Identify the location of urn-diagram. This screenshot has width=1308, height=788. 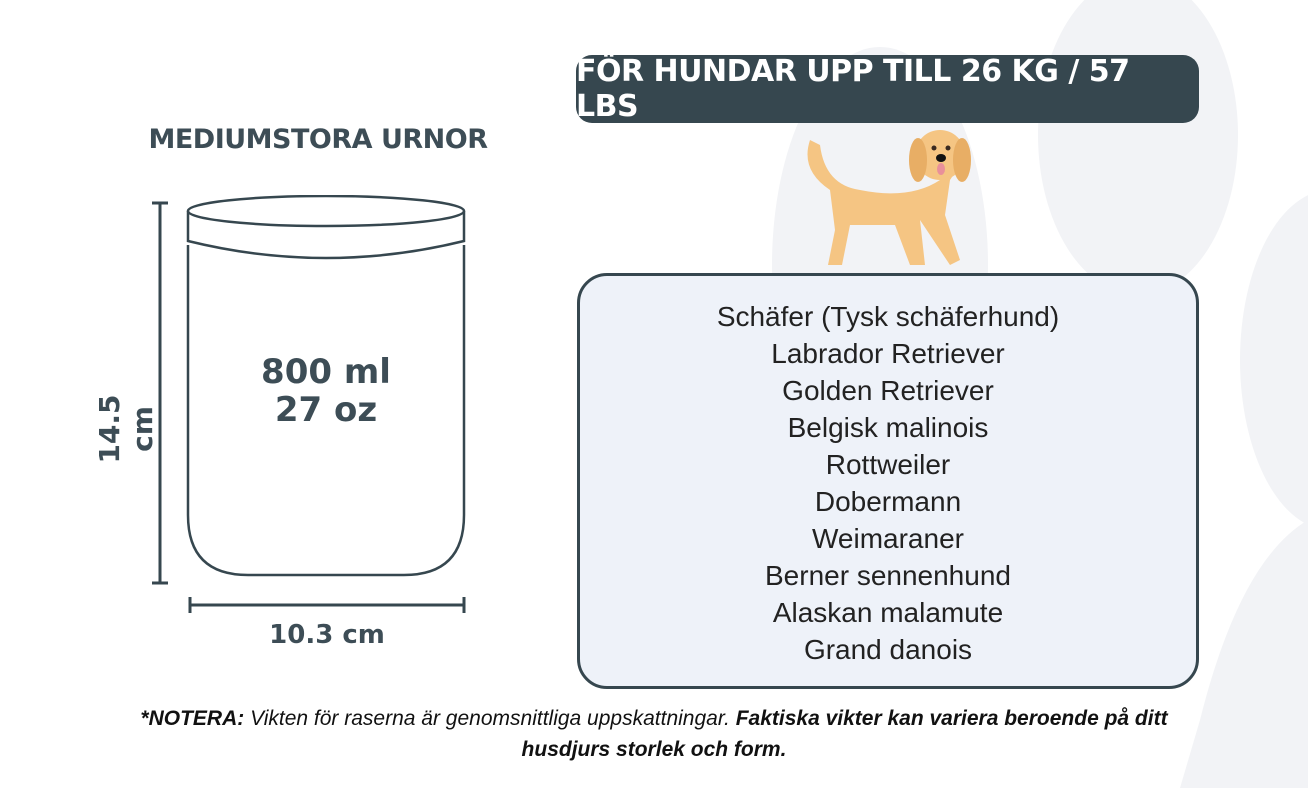
(309, 404).